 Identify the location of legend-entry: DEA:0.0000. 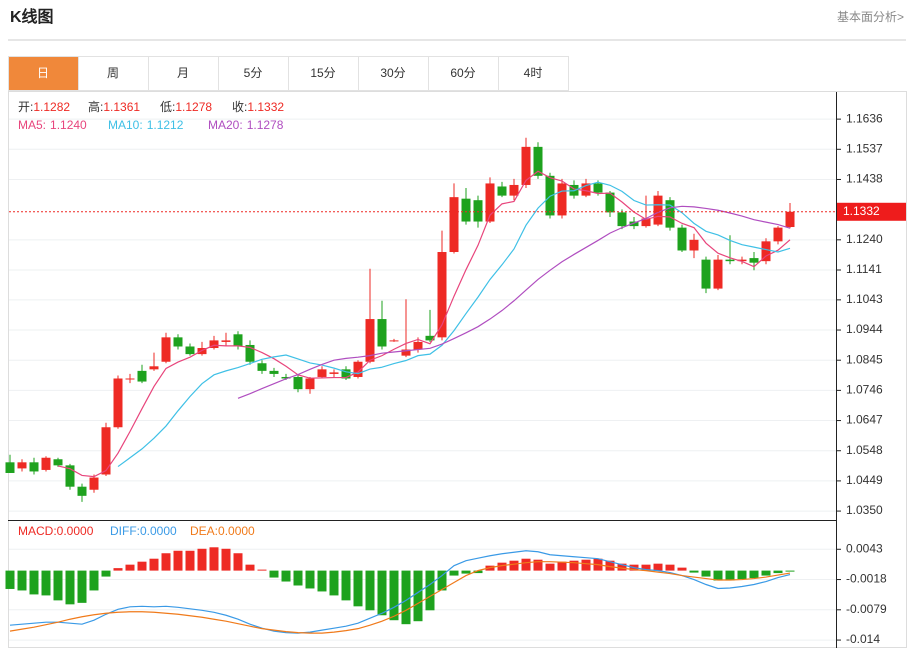
(222, 531).